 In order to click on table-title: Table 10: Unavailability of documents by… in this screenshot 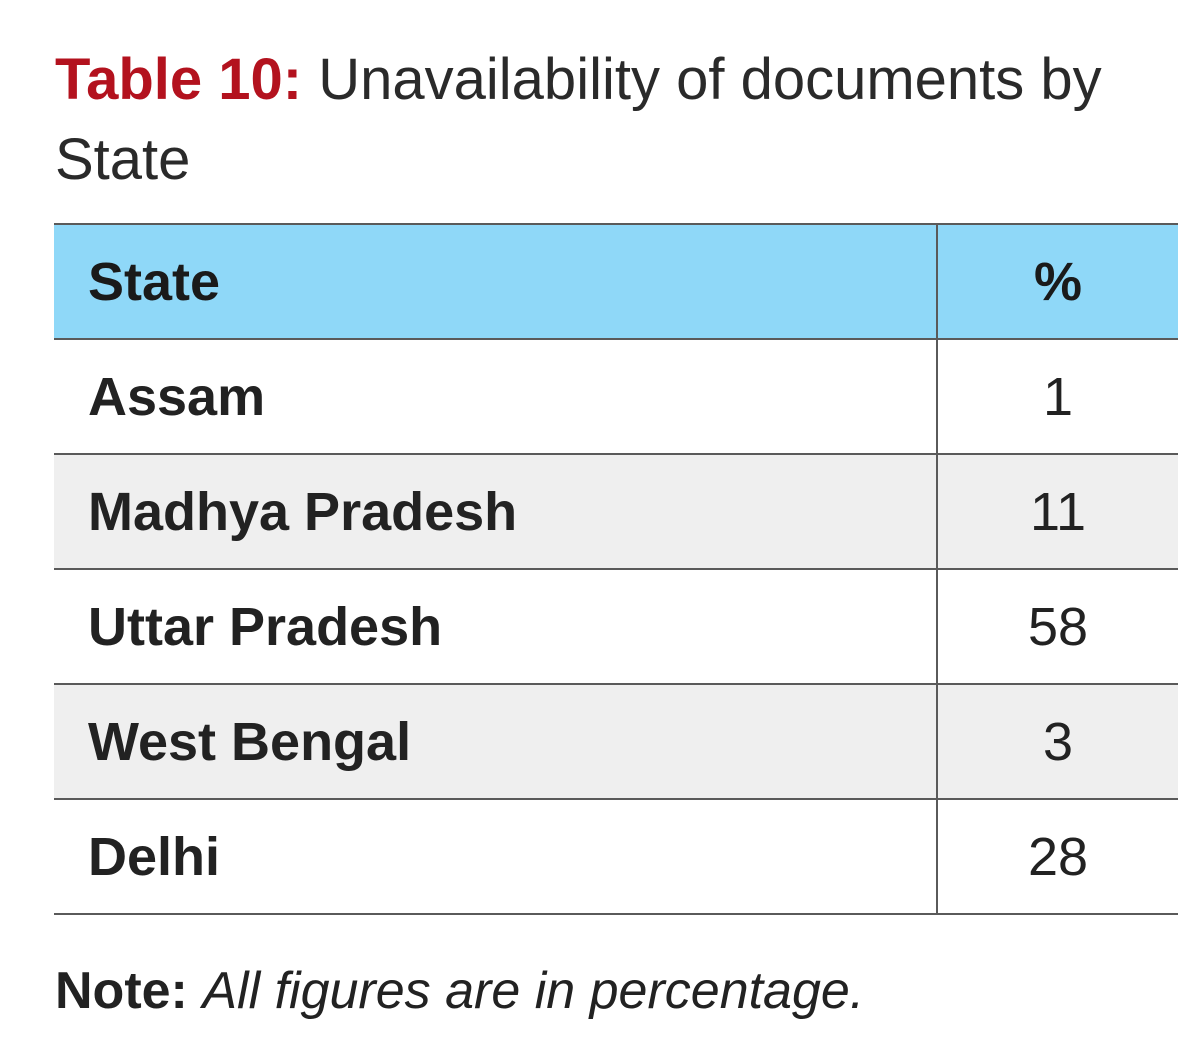, I will do `click(605, 120)`.